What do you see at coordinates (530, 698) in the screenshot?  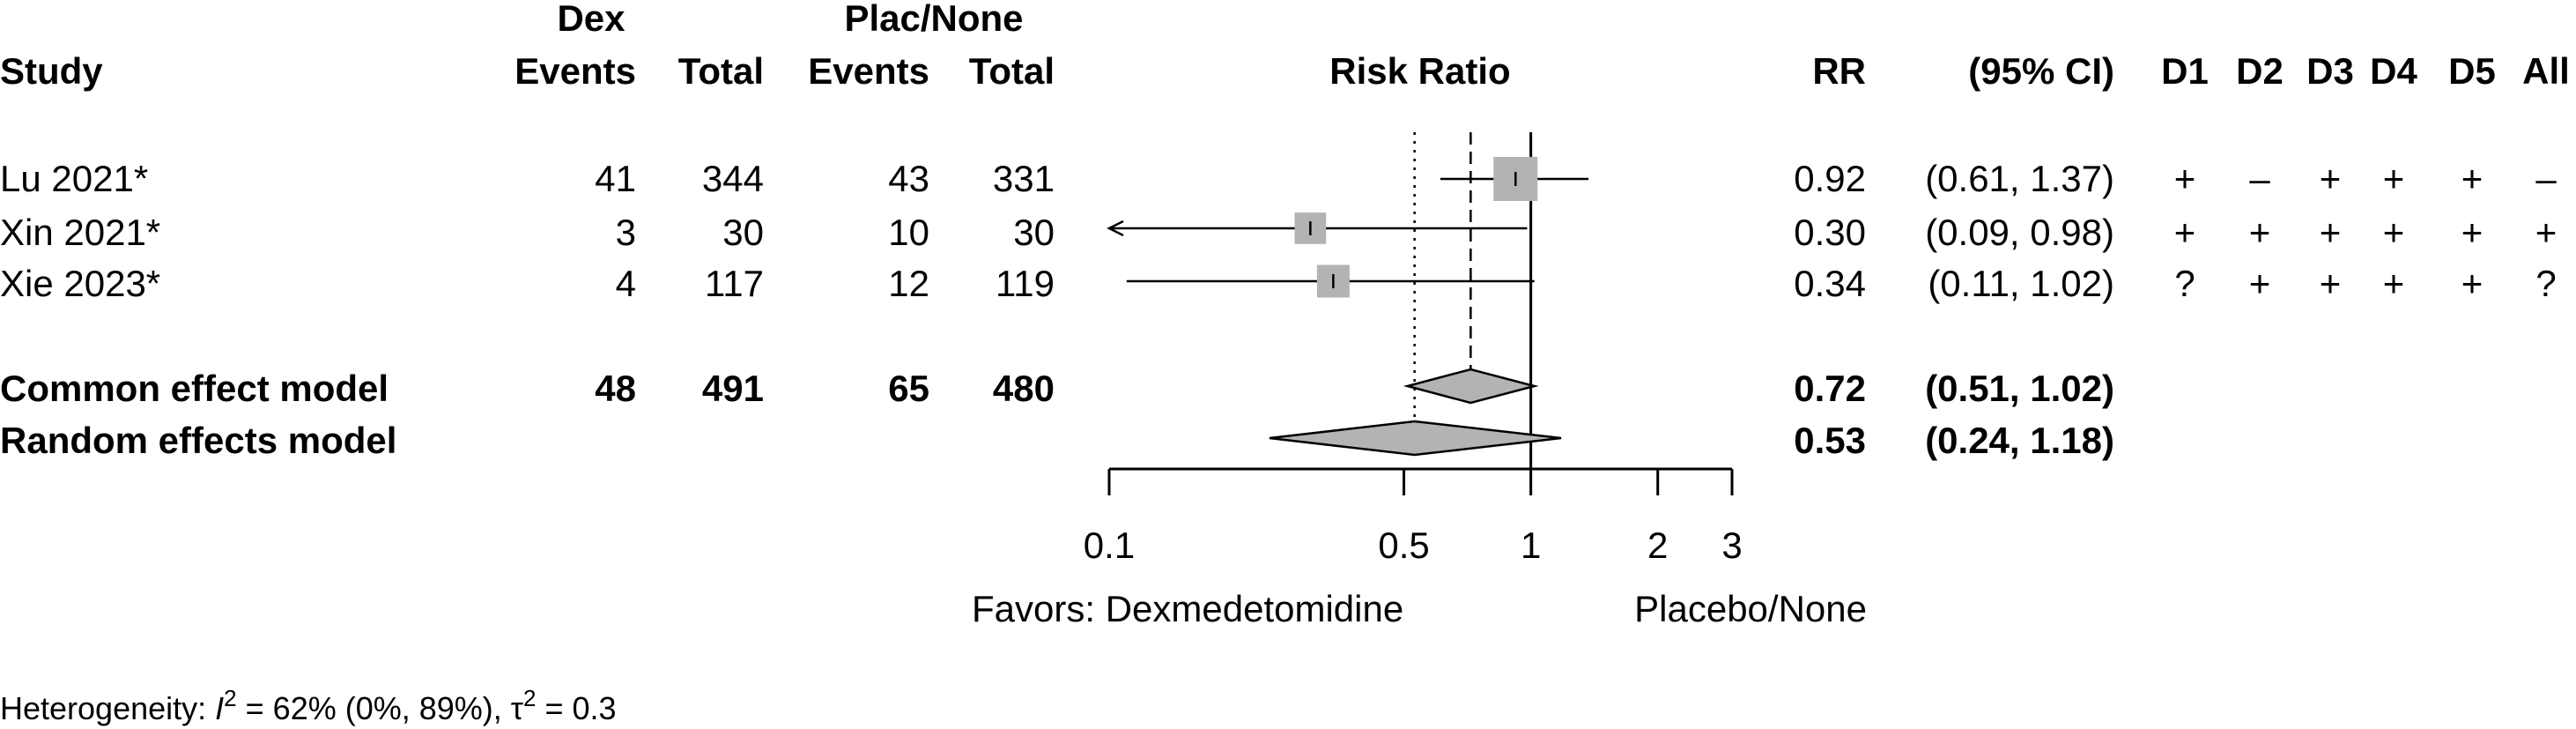 I see `tau-squared-superscript: 2` at bounding box center [530, 698].